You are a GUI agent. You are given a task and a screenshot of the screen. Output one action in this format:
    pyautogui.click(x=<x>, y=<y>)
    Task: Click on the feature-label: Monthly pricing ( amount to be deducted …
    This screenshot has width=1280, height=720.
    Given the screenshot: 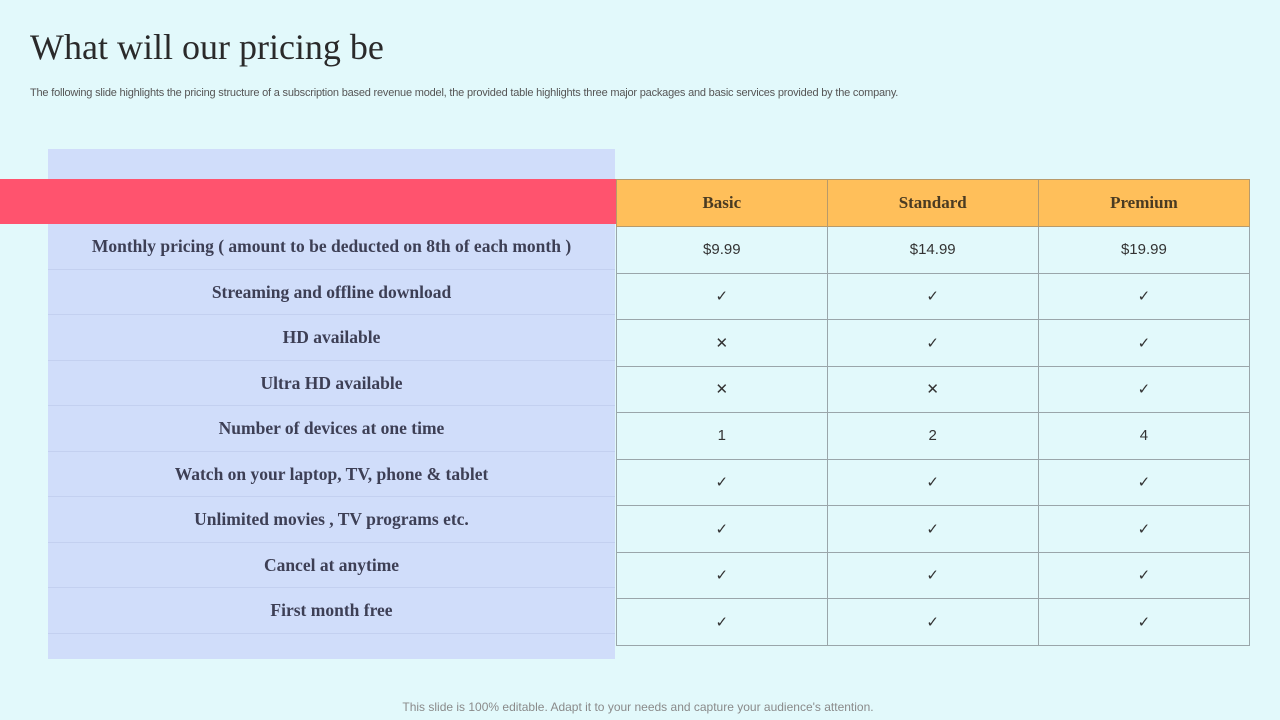 What is the action you would take?
    pyautogui.click(x=331, y=247)
    